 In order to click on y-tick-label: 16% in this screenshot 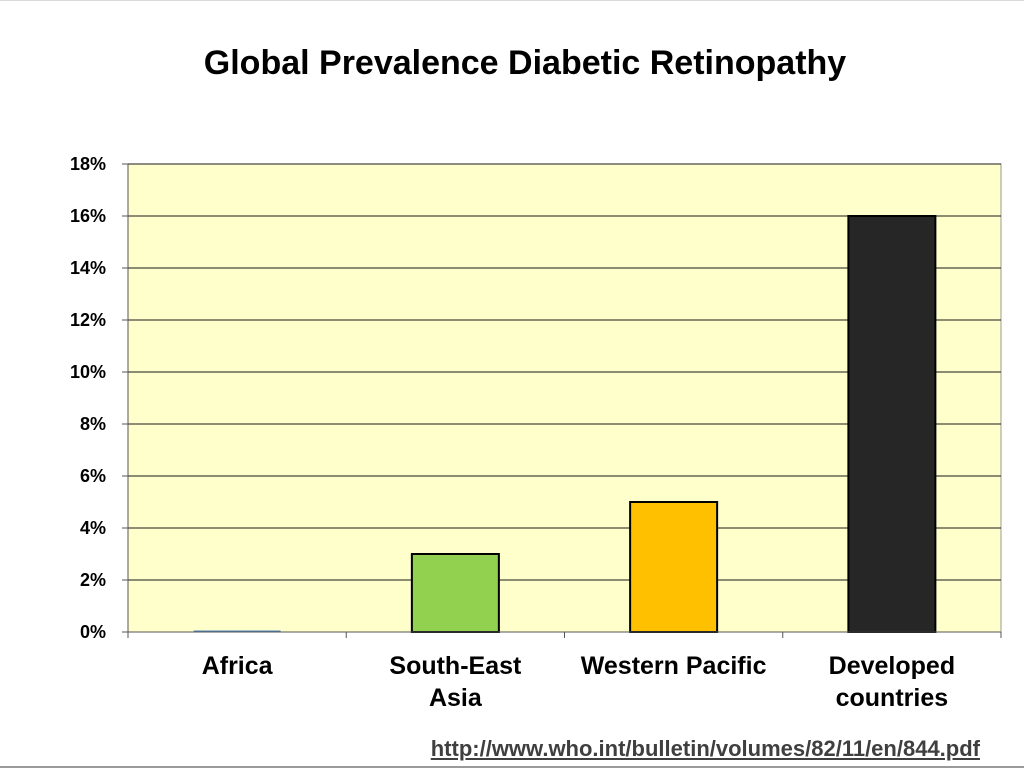, I will do `click(88, 216)`.